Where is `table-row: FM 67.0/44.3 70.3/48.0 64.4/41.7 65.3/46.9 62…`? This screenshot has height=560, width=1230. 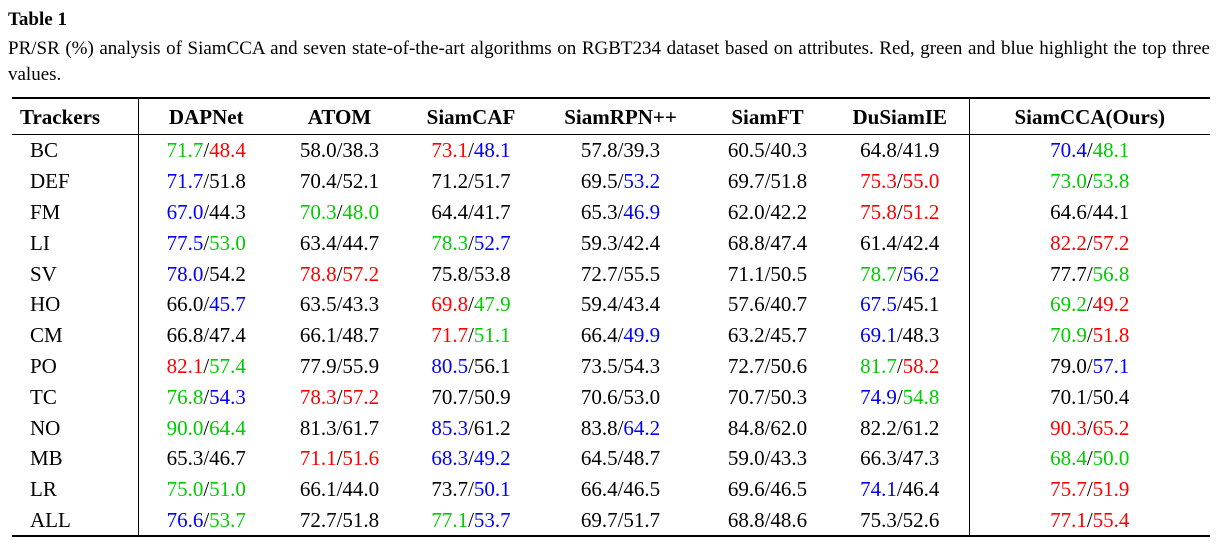
table-row: FM 67.0/44.3 70.3/48.0 64.4/41.7 65.3/46.9 62… is located at coordinates (611, 212).